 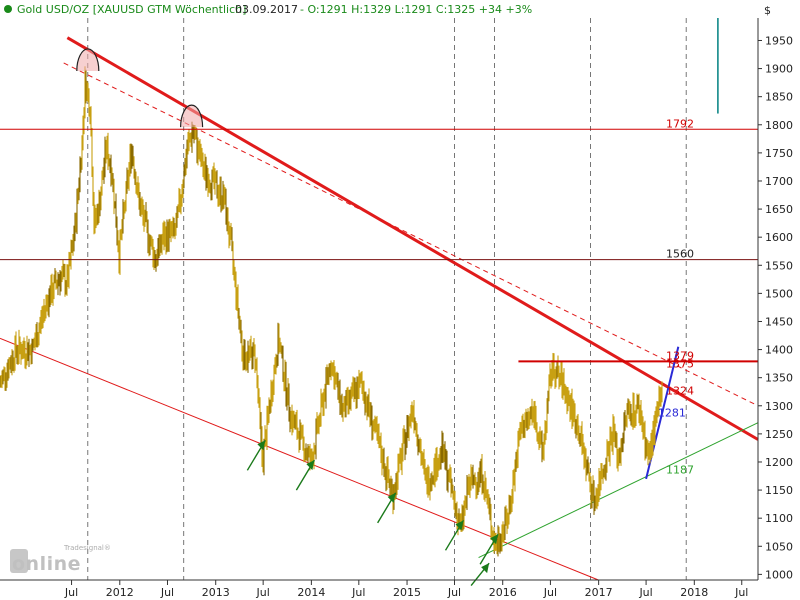 What do you see at coordinates (779, 574) in the screenshot?
I see `y-tick-label: 1000` at bounding box center [779, 574].